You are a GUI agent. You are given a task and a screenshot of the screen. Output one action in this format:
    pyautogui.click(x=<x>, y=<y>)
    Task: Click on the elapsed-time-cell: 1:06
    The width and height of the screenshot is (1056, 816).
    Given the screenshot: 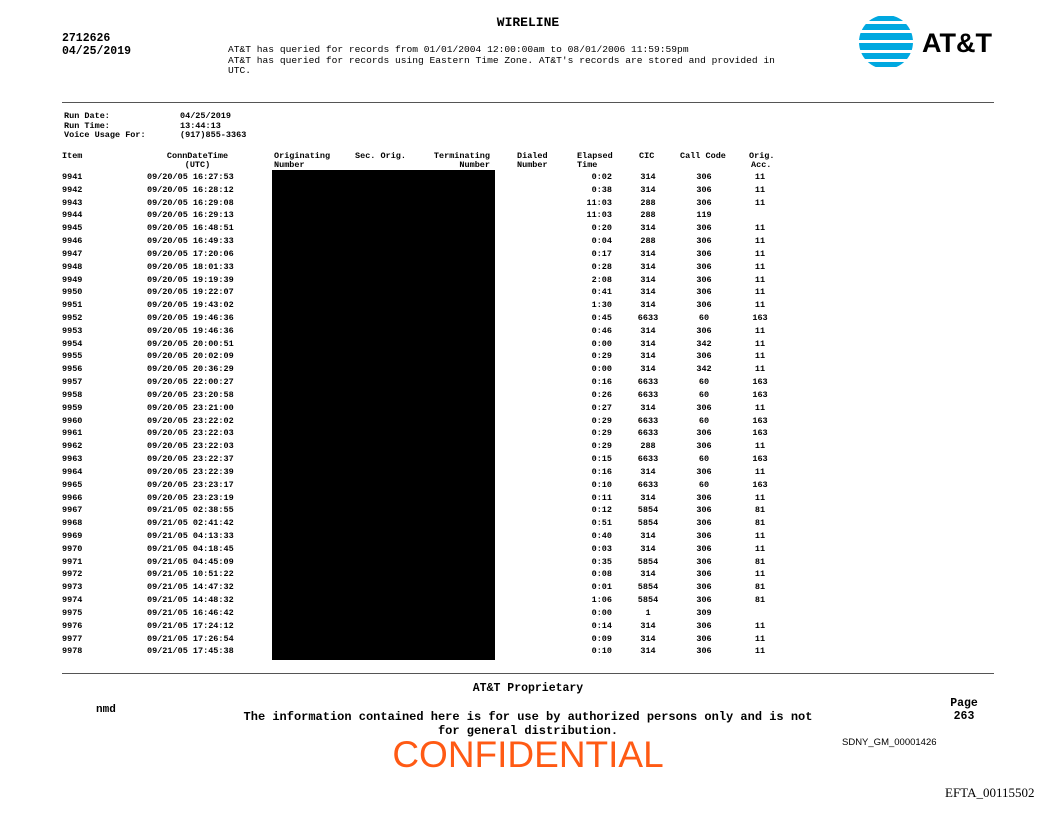 What is the action you would take?
    pyautogui.click(x=601, y=600)
    